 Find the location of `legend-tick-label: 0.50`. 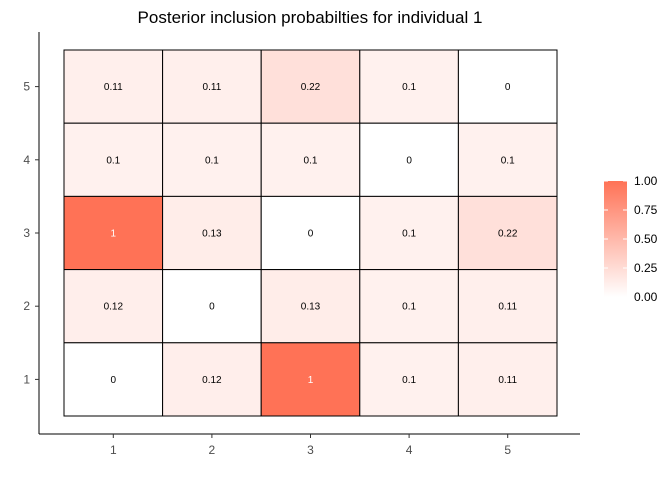

legend-tick-label: 0.50 is located at coordinates (646, 239).